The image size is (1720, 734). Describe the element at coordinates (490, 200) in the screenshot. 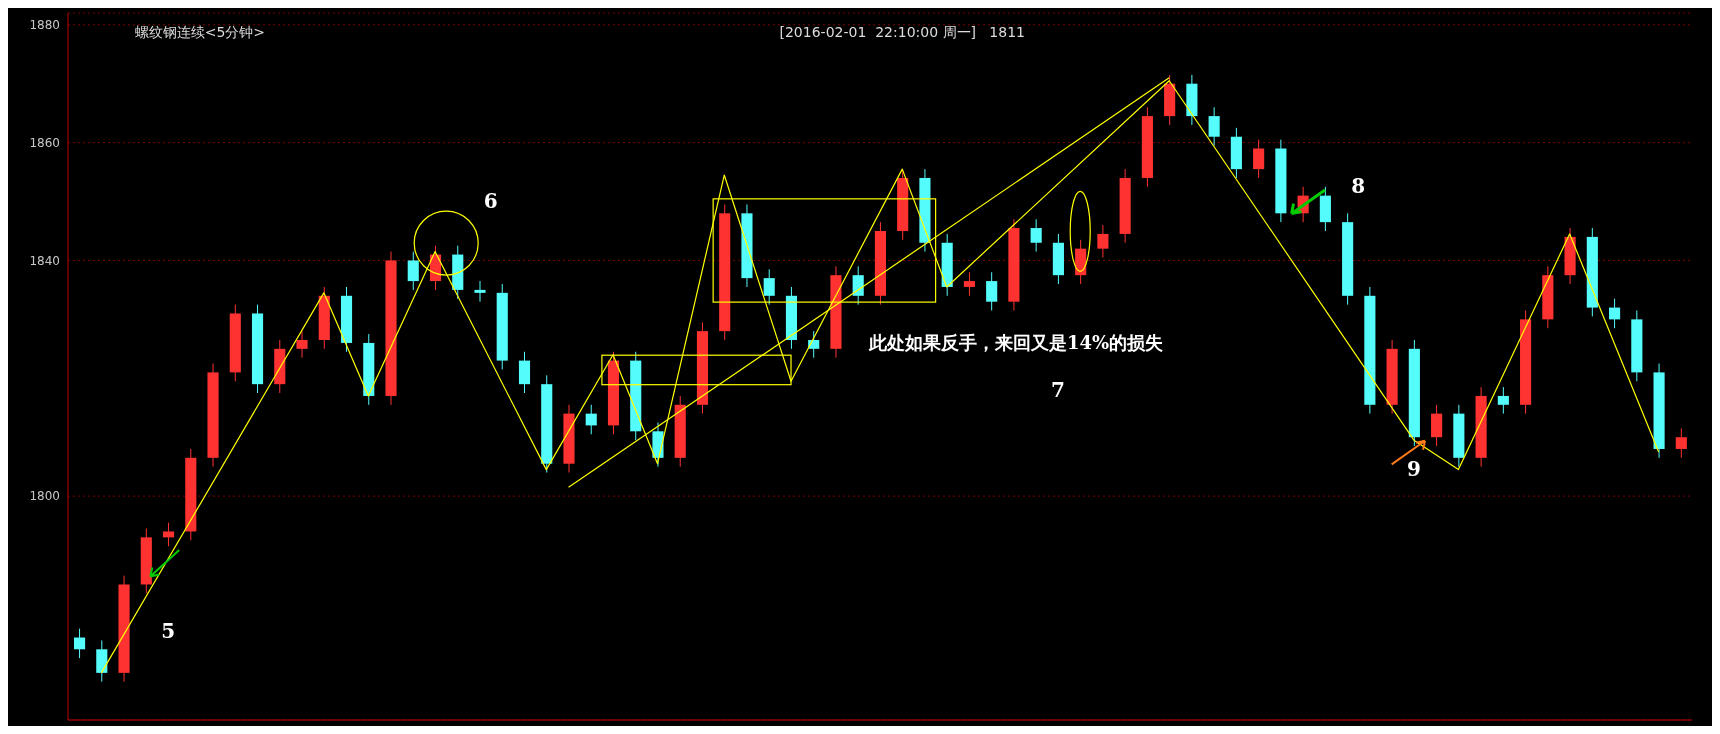

I see `annotation: 6` at that location.